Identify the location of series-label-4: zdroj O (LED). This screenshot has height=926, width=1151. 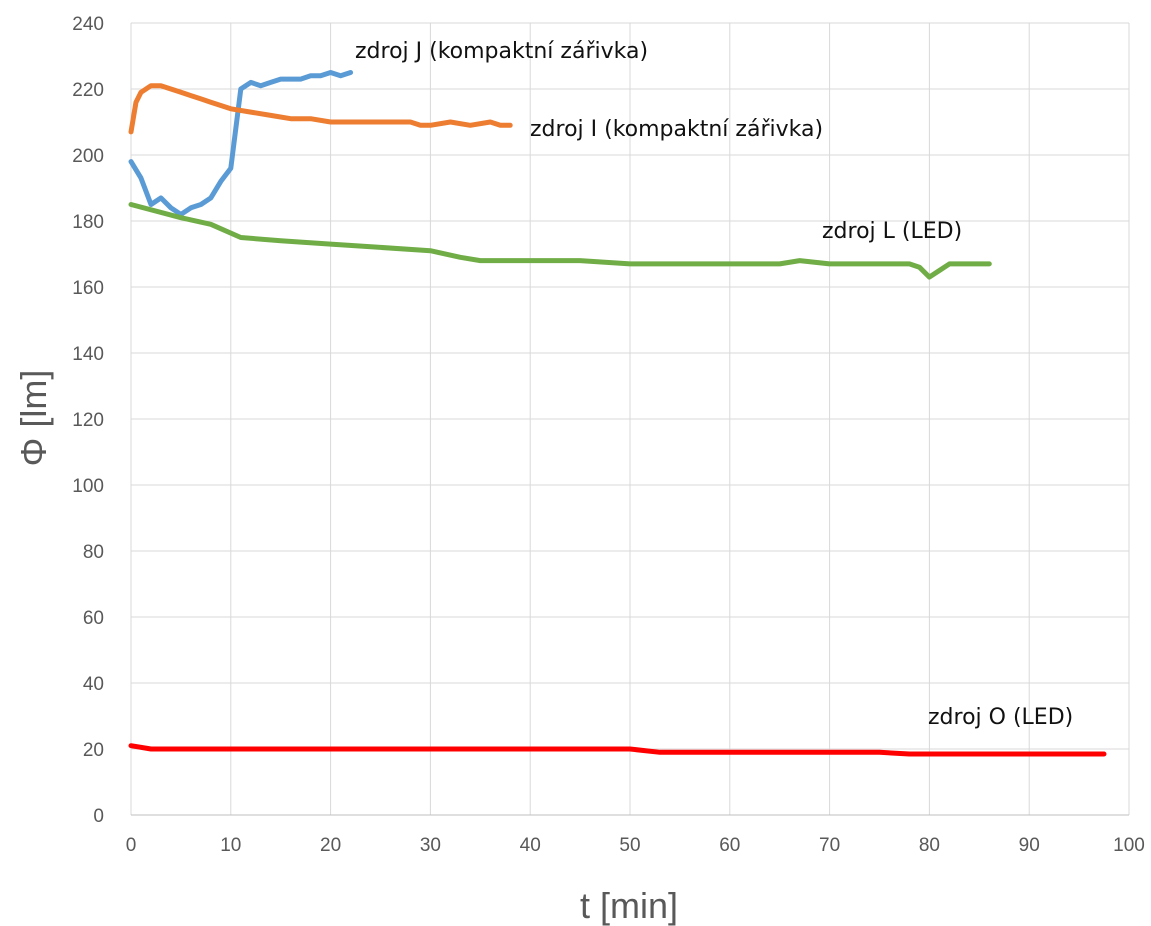
(1000, 717).